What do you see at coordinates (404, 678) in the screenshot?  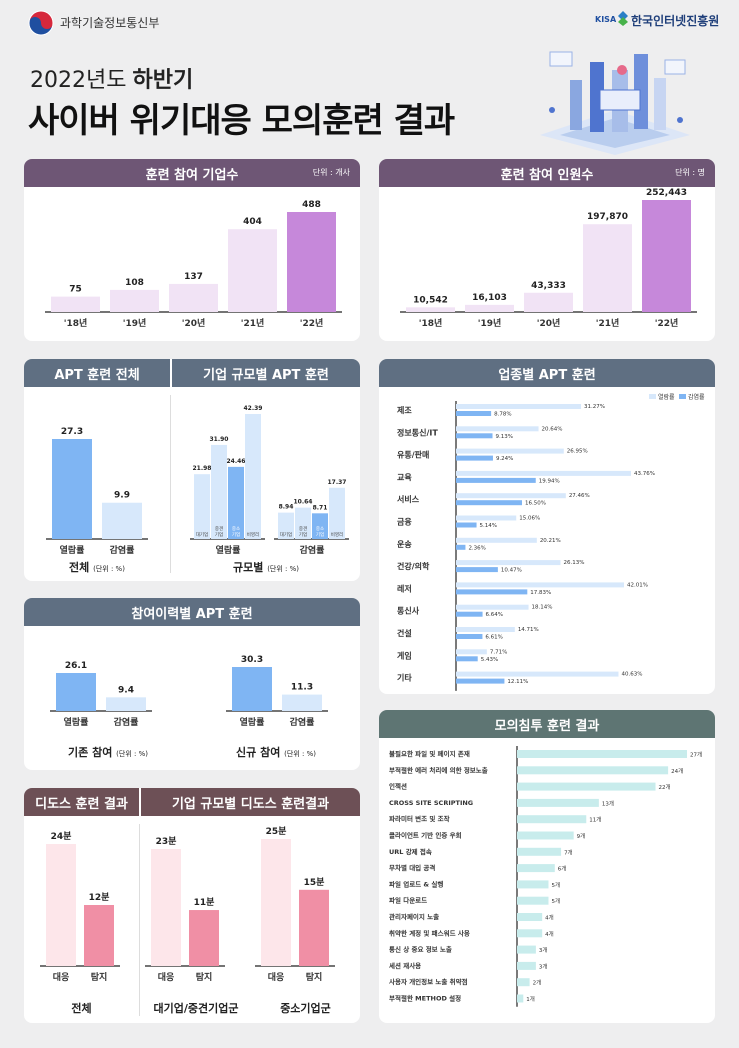 I see `category-label: 기타` at bounding box center [404, 678].